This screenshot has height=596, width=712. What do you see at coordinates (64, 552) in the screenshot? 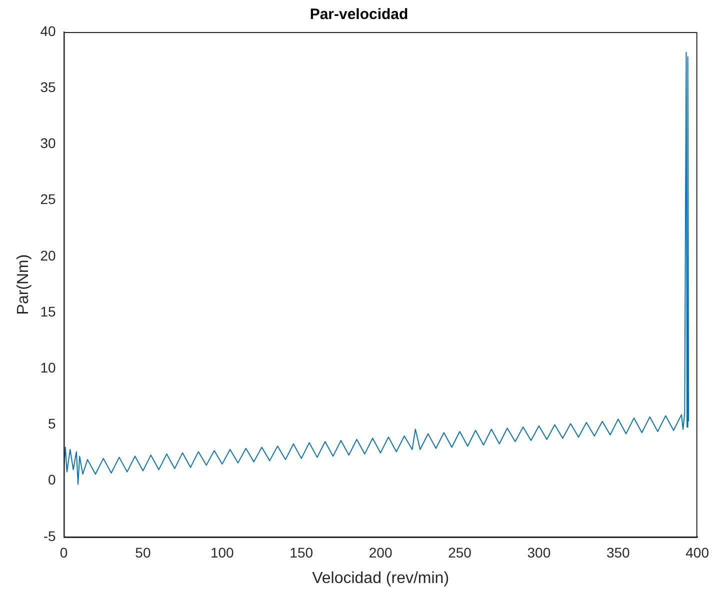
I see `x-tick-label: 0` at bounding box center [64, 552].